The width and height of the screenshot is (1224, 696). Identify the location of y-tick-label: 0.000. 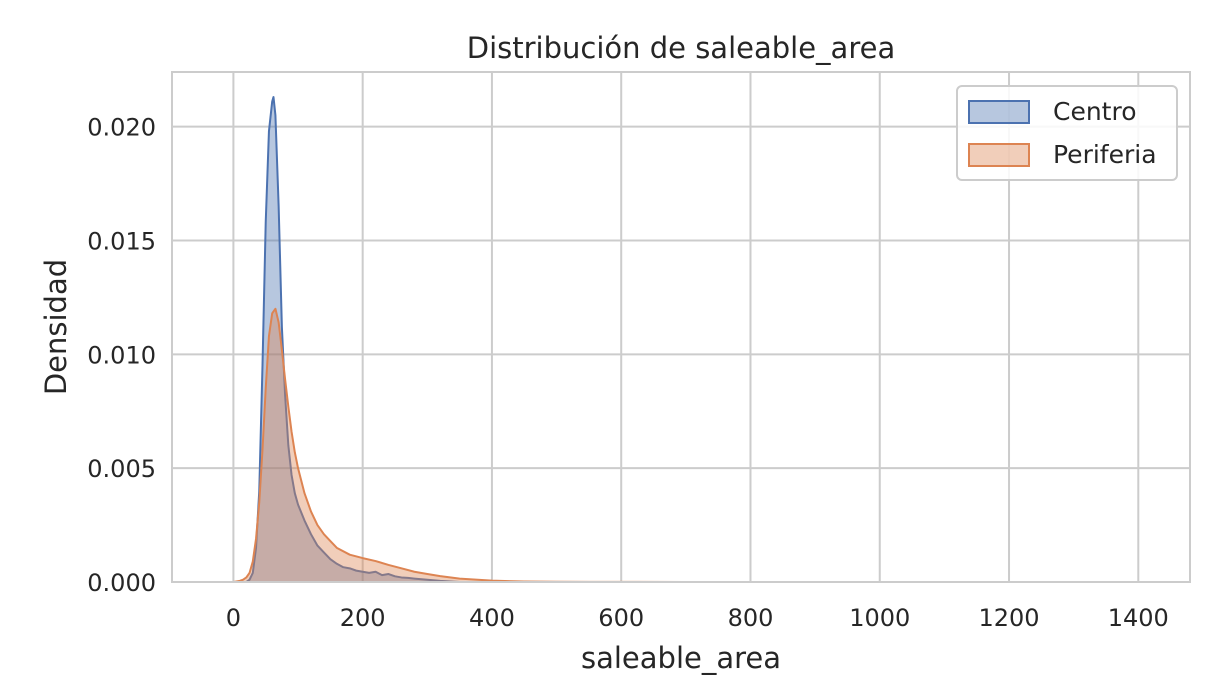
(121, 583).